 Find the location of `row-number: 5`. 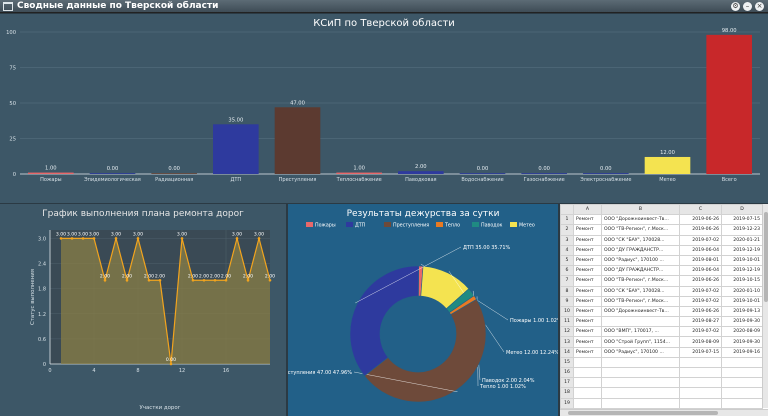

row-number: 5 is located at coordinates (567, 260).